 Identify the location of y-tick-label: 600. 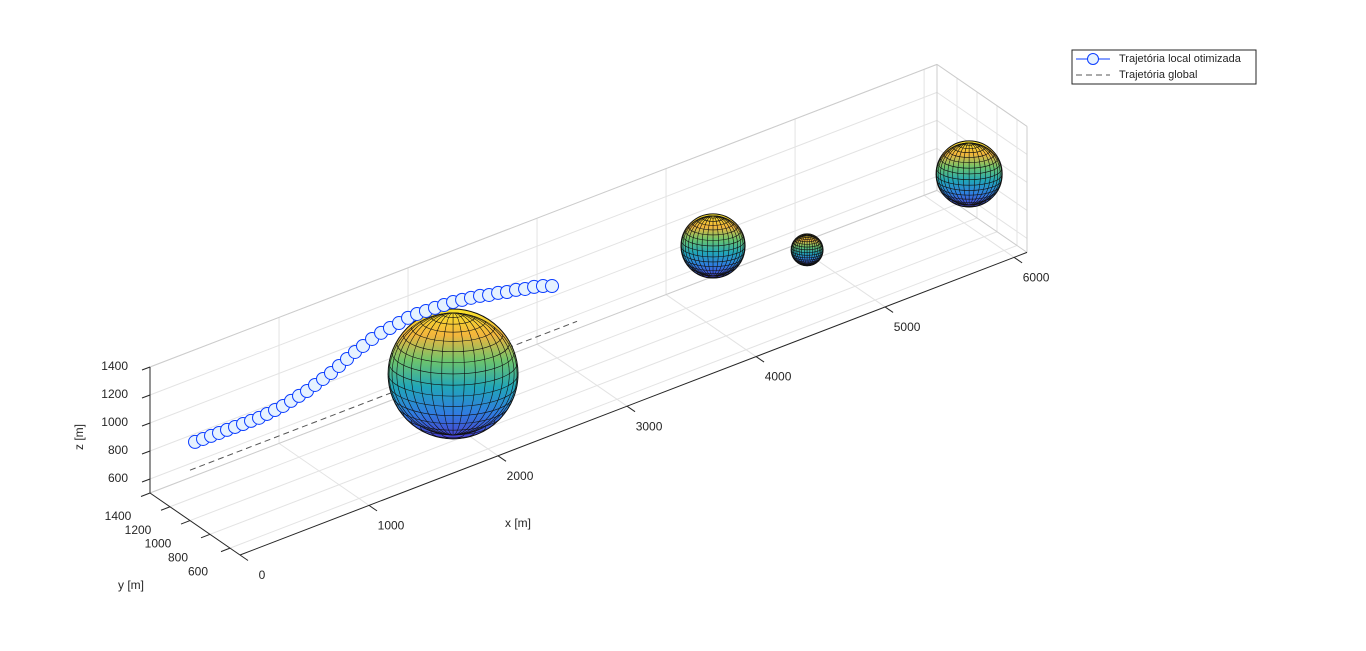
(198, 571).